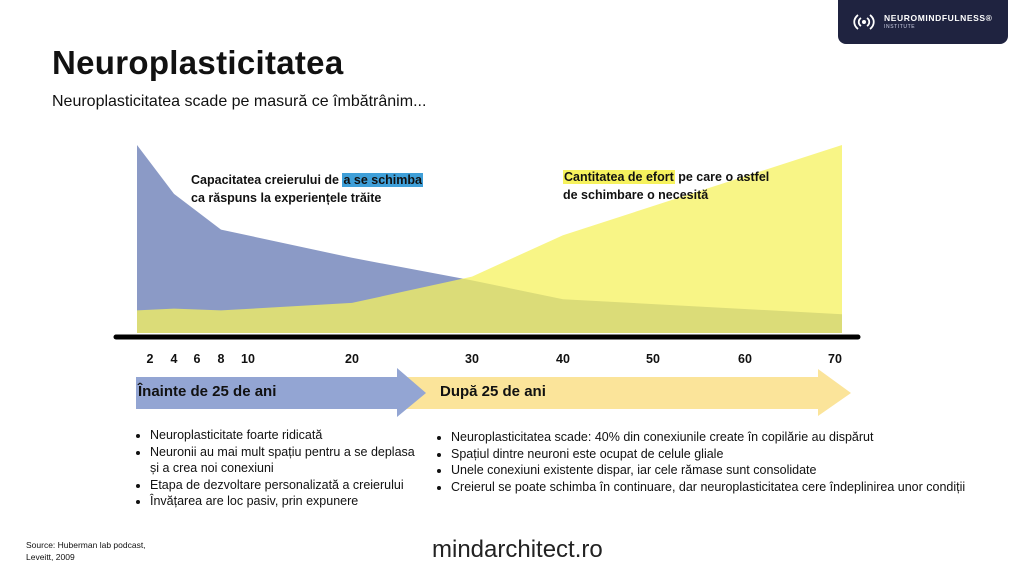 This screenshot has height=575, width=1024. I want to click on x-tick-label: 2, so click(150, 359).